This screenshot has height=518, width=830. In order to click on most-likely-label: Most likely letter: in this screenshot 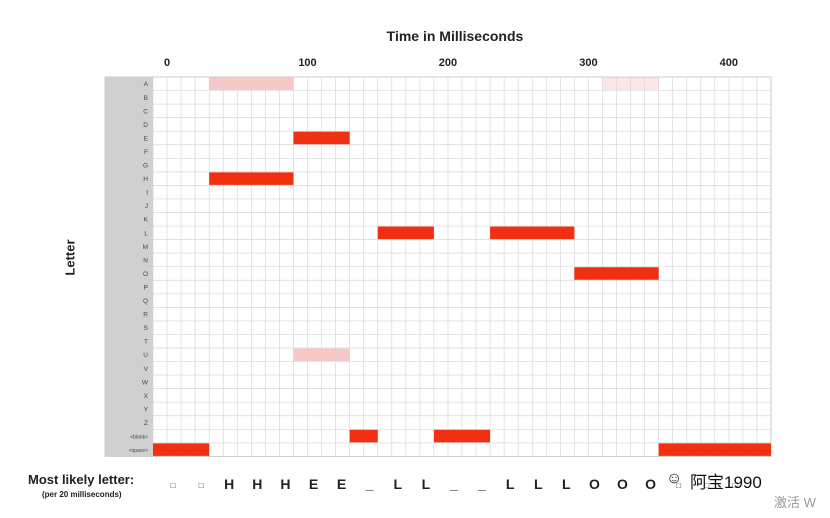, I will do `click(81, 479)`.